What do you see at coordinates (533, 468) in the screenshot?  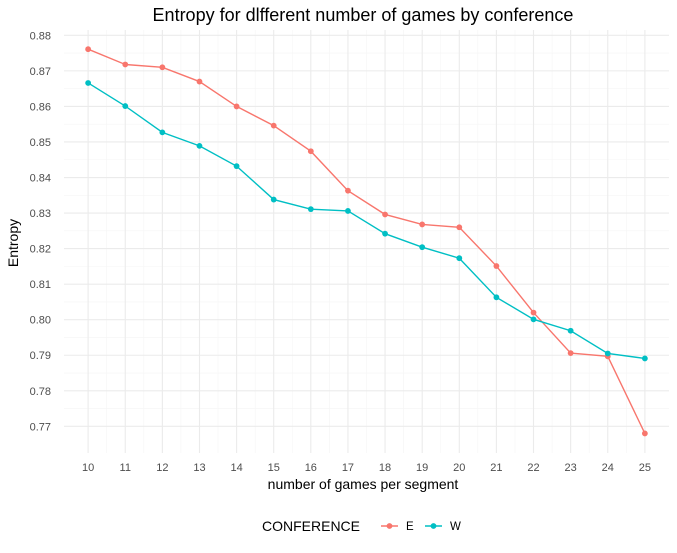 I see `x-tick-label: 22` at bounding box center [533, 468].